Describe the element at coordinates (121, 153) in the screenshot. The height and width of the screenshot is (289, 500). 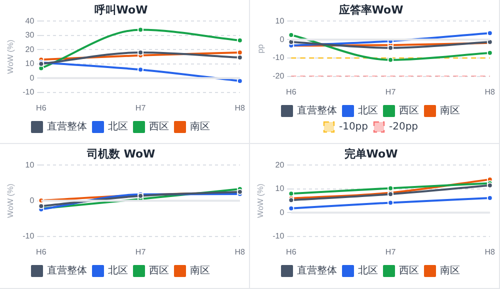
I see `chart-title: 司机数 WoW` at that location.